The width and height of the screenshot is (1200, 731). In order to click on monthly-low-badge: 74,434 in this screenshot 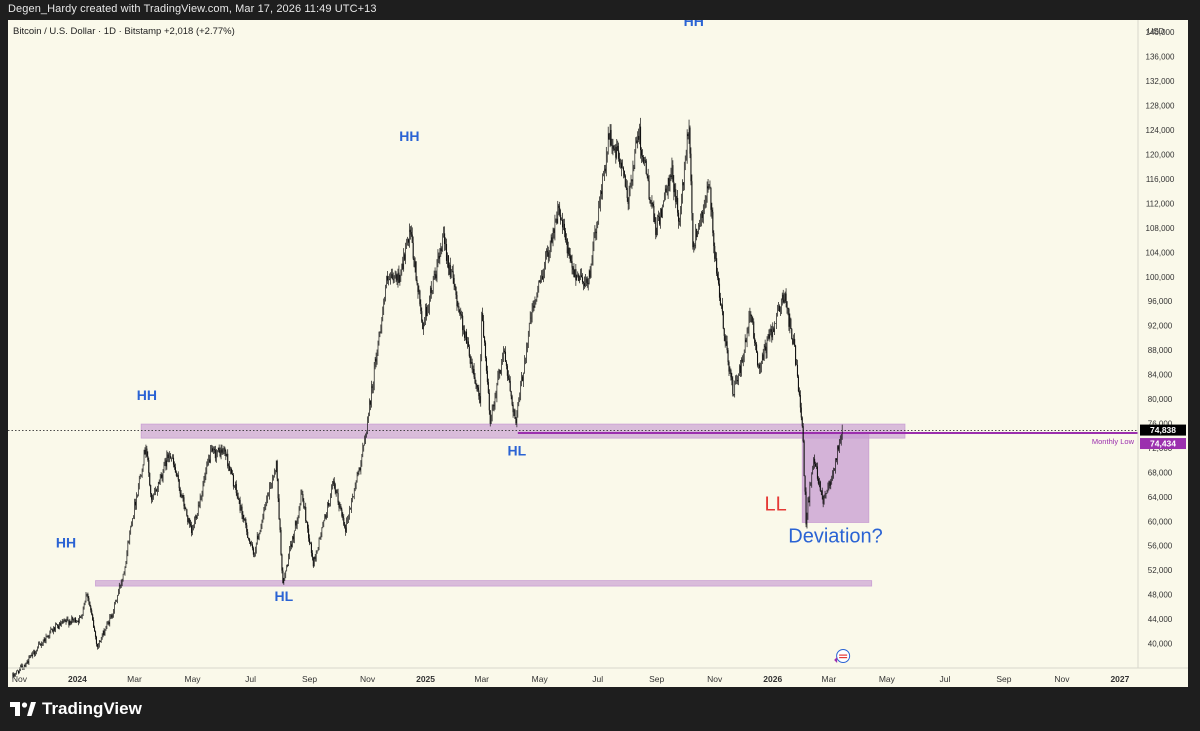, I will do `click(1163, 444)`.